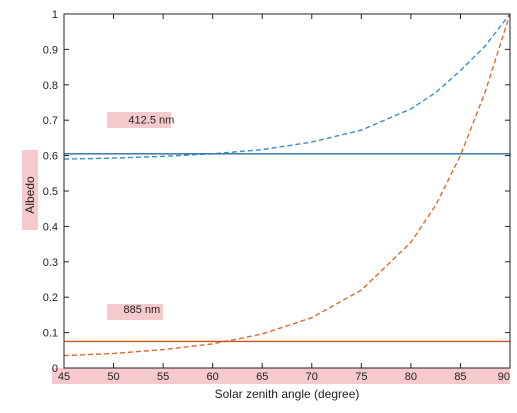 This screenshot has width=517, height=413. Describe the element at coordinates (213, 377) in the screenshot. I see `x-tick-label: 60` at that location.